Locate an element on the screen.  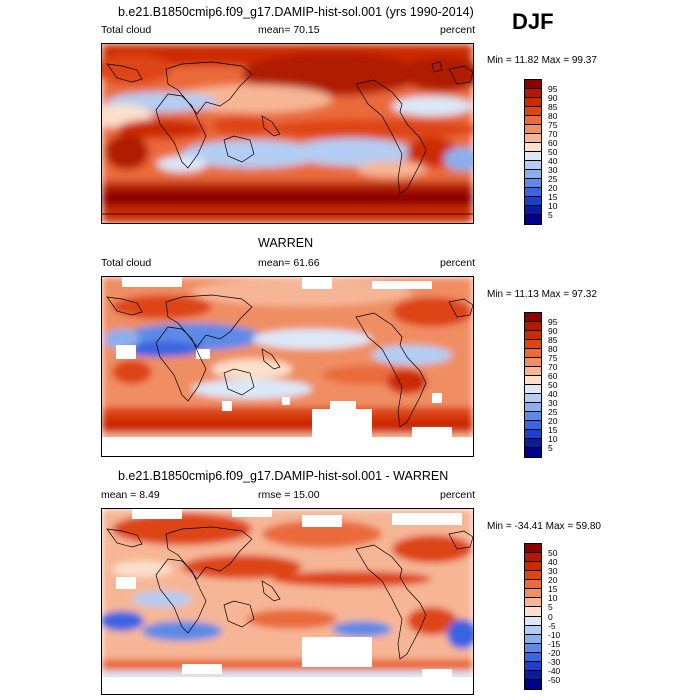
panel-2-title: WARREN is located at coordinates (286, 243).